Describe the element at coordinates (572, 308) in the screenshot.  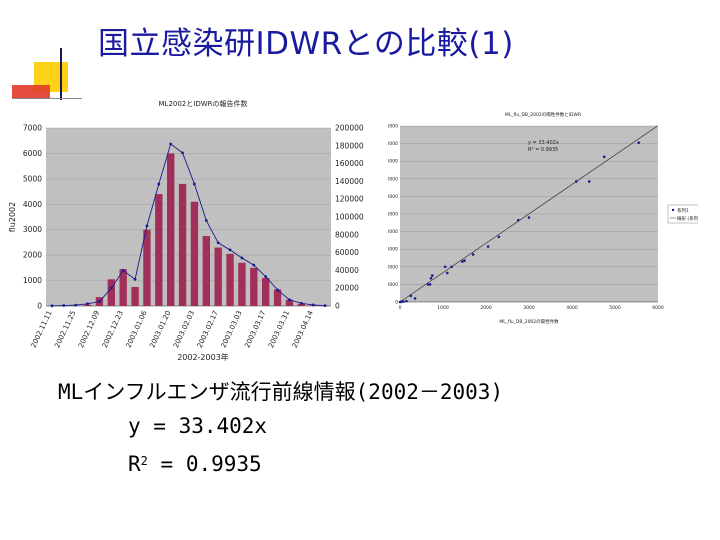
I see `x-tick-label: 4000` at that location.